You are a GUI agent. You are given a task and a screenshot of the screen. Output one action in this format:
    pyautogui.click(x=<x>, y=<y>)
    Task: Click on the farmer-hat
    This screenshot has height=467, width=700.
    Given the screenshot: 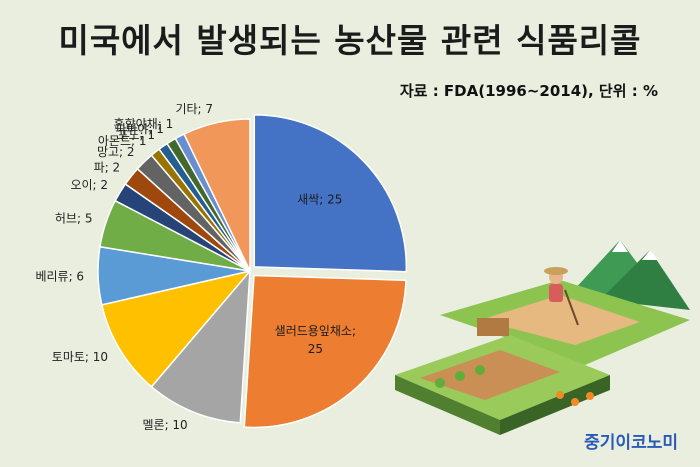 What is the action you would take?
    pyautogui.click(x=556, y=271)
    